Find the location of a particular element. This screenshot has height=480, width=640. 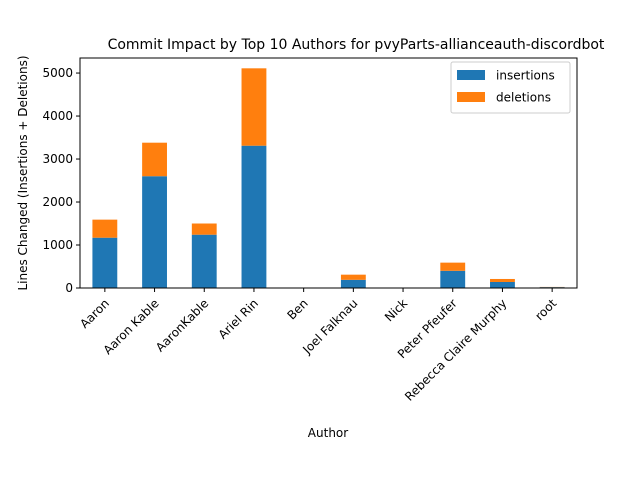

legend-label-deletions: deletions is located at coordinates (523, 98).